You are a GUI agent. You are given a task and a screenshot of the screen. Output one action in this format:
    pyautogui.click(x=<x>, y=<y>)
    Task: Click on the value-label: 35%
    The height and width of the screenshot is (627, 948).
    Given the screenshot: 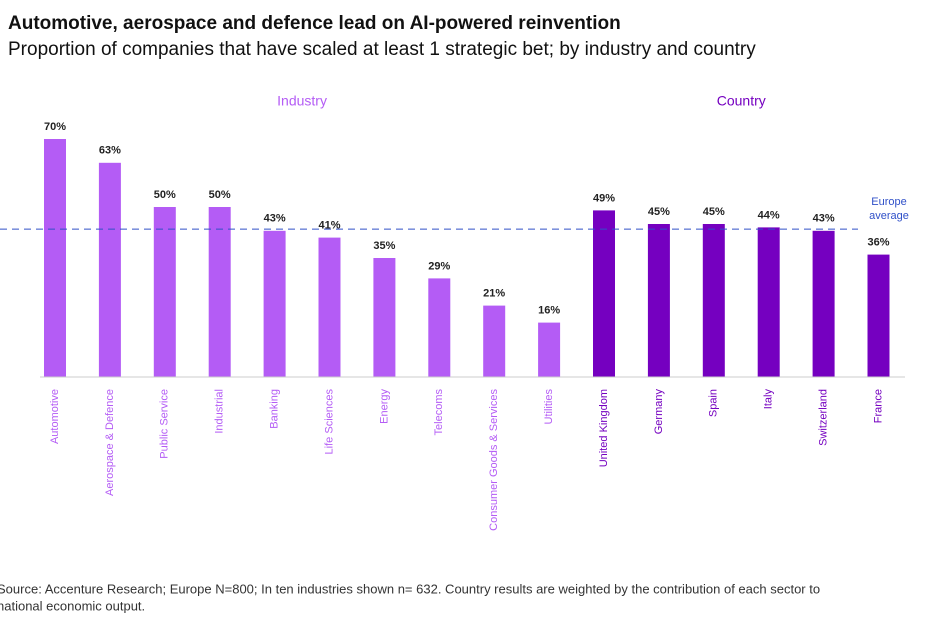 What is the action you would take?
    pyautogui.click(x=384, y=246)
    